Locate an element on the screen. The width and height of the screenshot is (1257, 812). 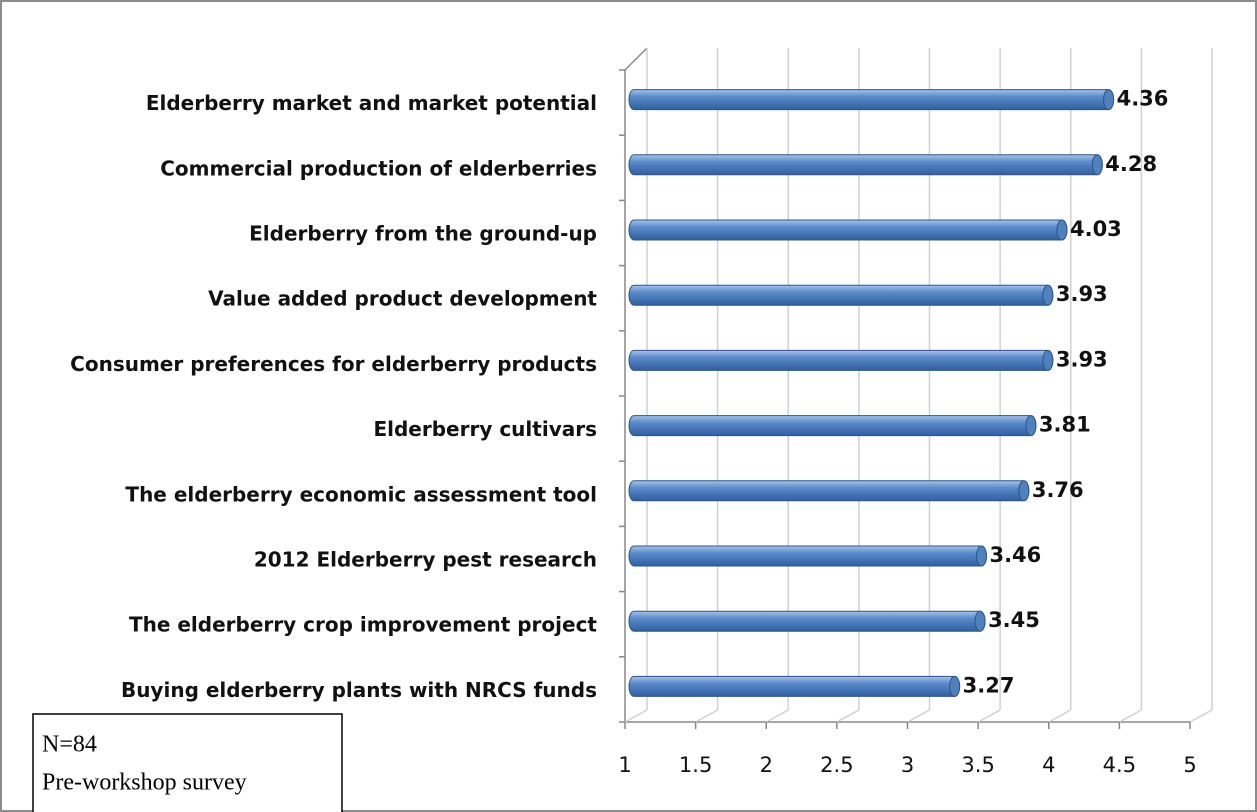
data-label: 3.46 is located at coordinates (1015, 555).